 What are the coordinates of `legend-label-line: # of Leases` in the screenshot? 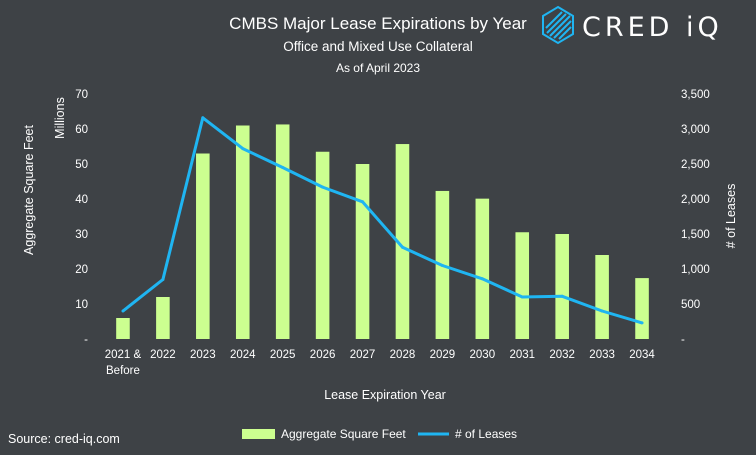 It's located at (486, 434).